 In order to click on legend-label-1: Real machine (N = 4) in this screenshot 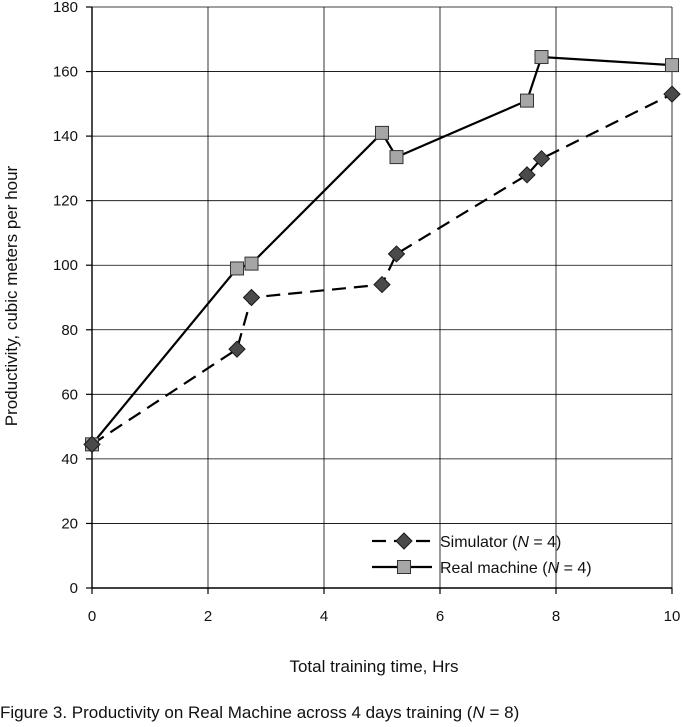, I will do `click(516, 568)`.